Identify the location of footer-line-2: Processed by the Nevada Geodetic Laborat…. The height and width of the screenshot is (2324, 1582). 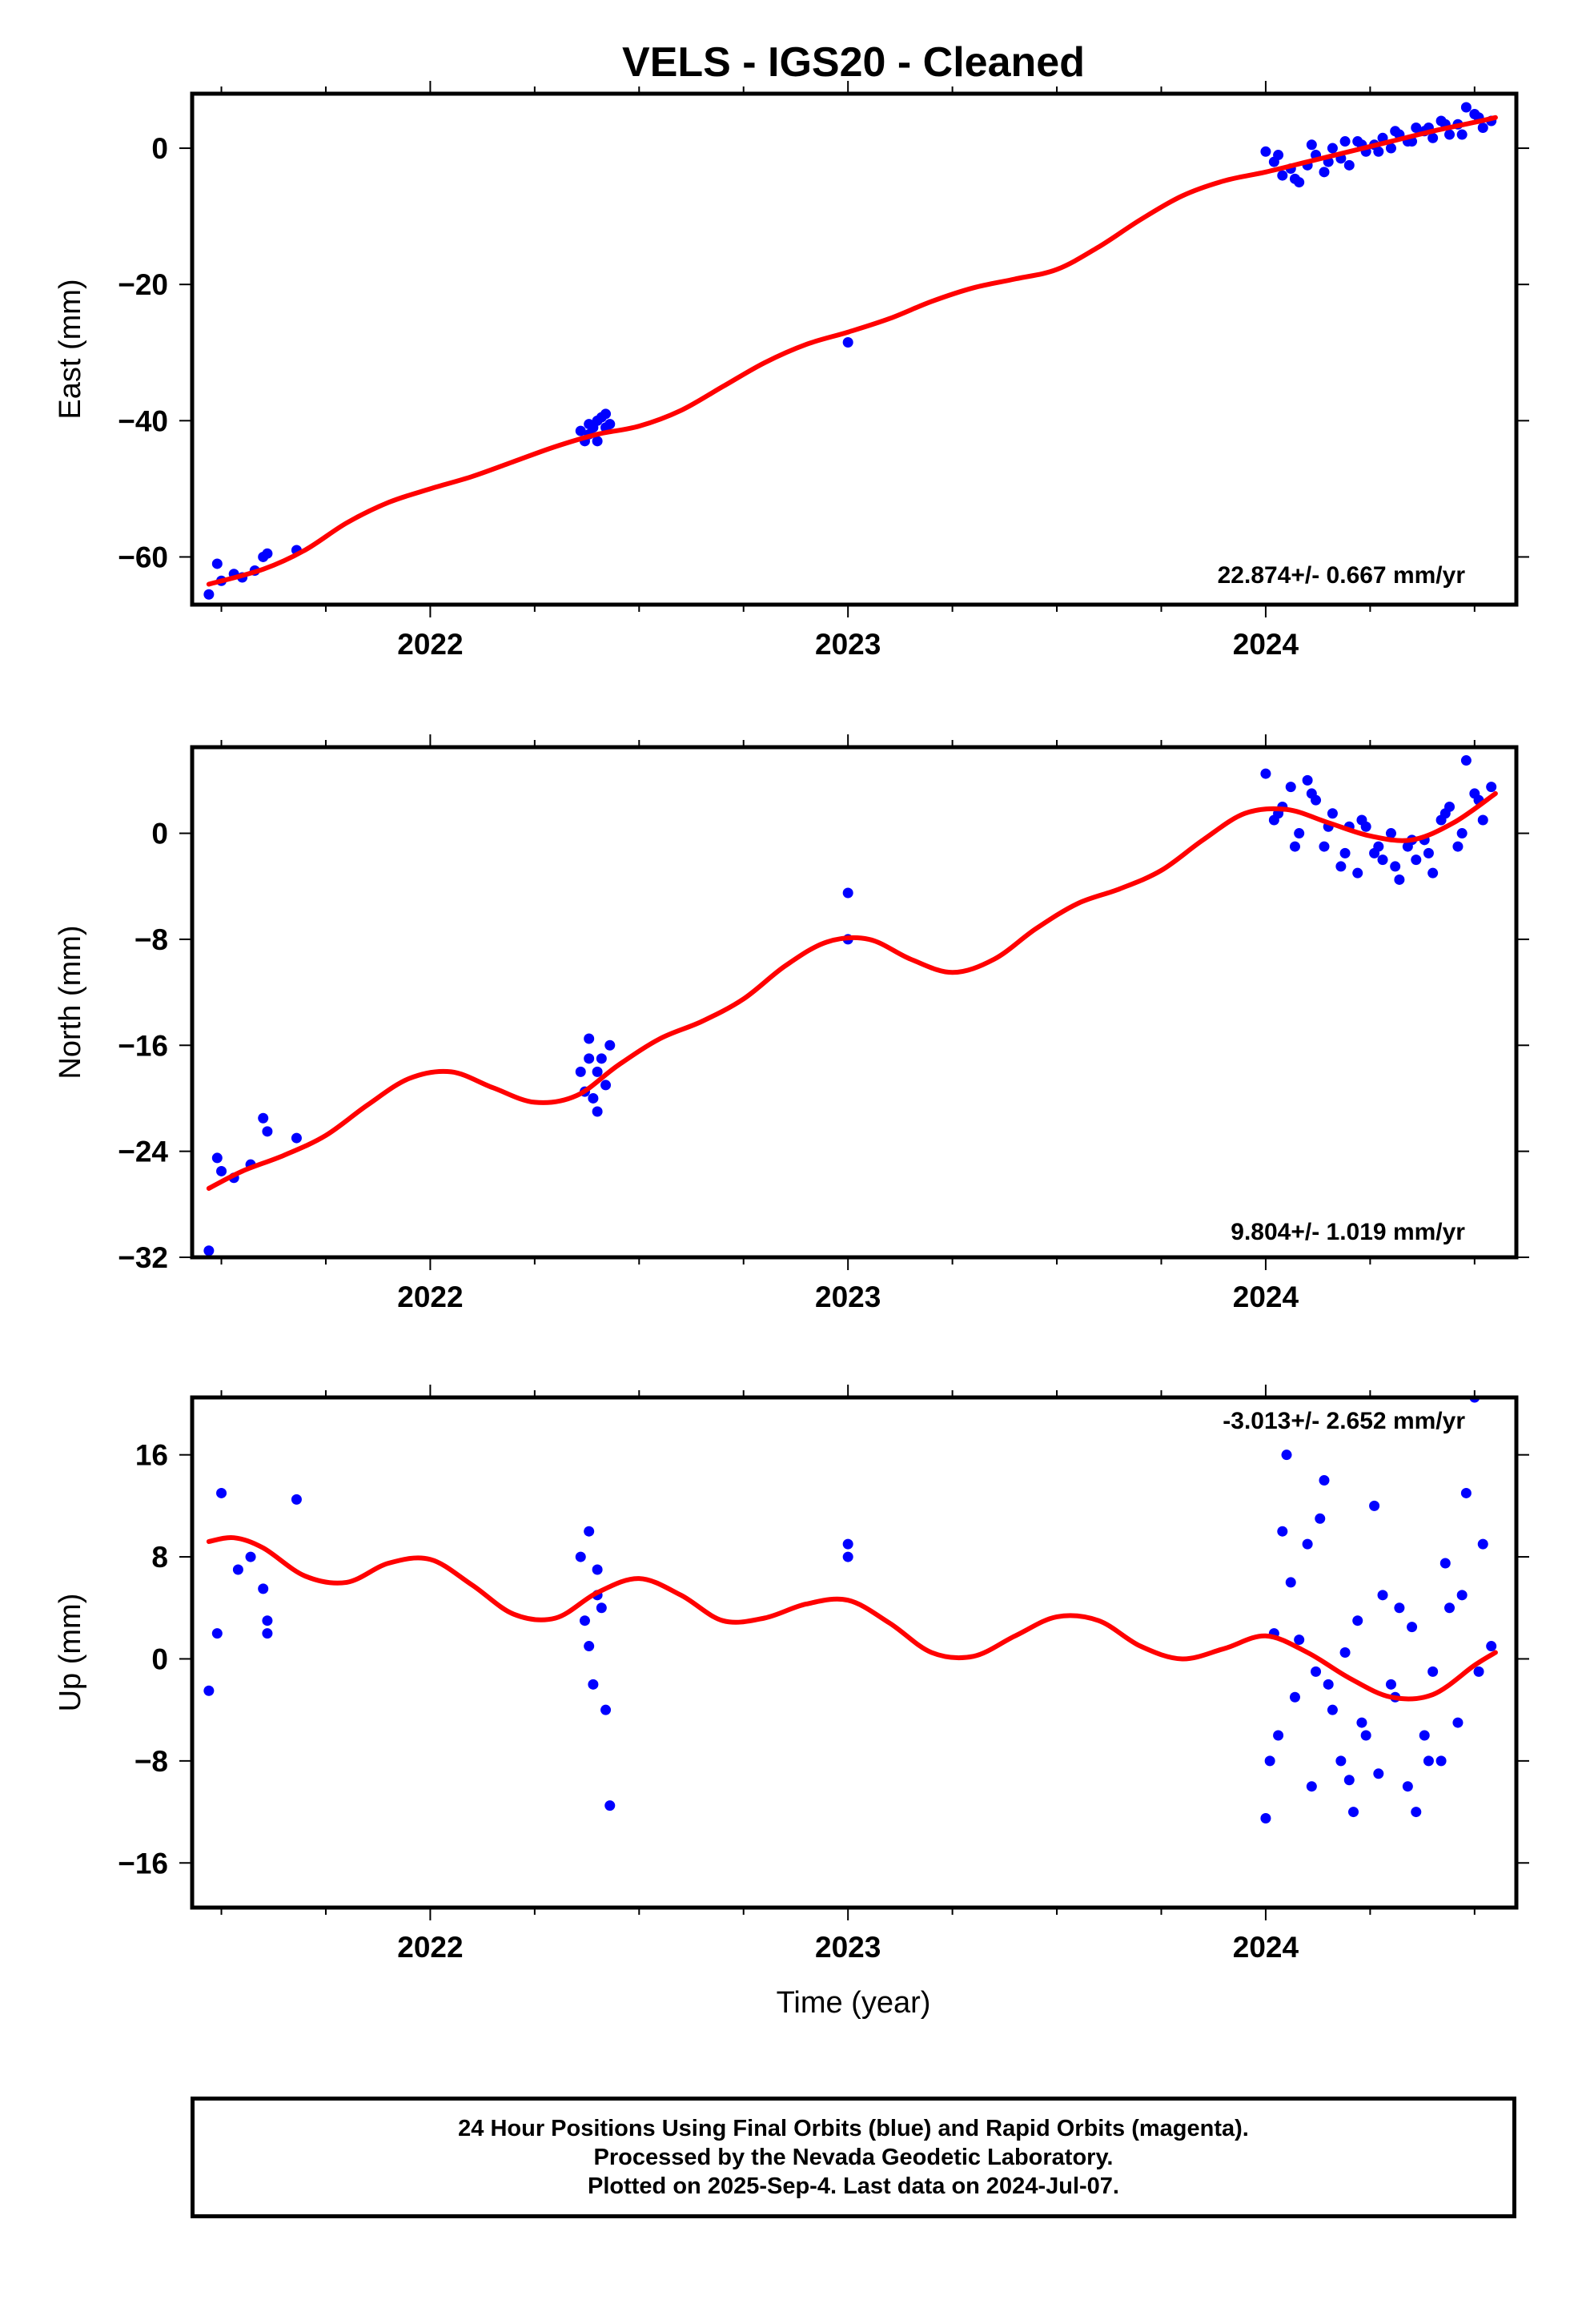
(853, 2157).